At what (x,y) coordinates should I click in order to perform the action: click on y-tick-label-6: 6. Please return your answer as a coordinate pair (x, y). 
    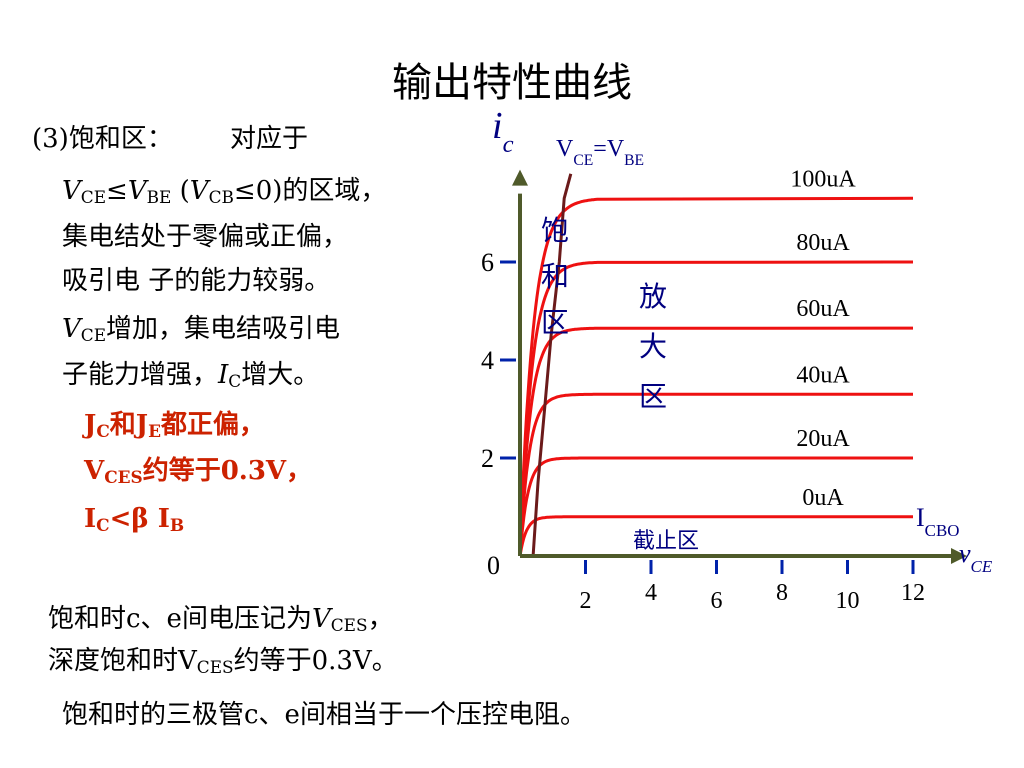
    Looking at the image, I should click on (487, 262).